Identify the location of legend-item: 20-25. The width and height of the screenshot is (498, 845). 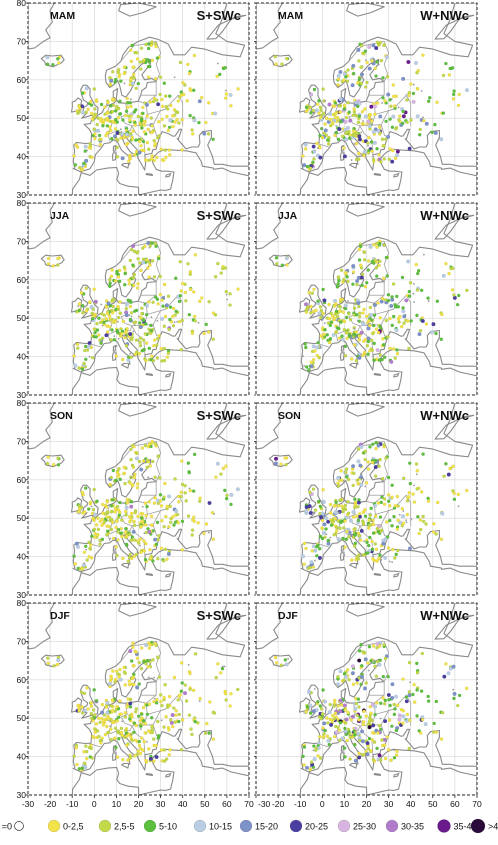
(308, 826).